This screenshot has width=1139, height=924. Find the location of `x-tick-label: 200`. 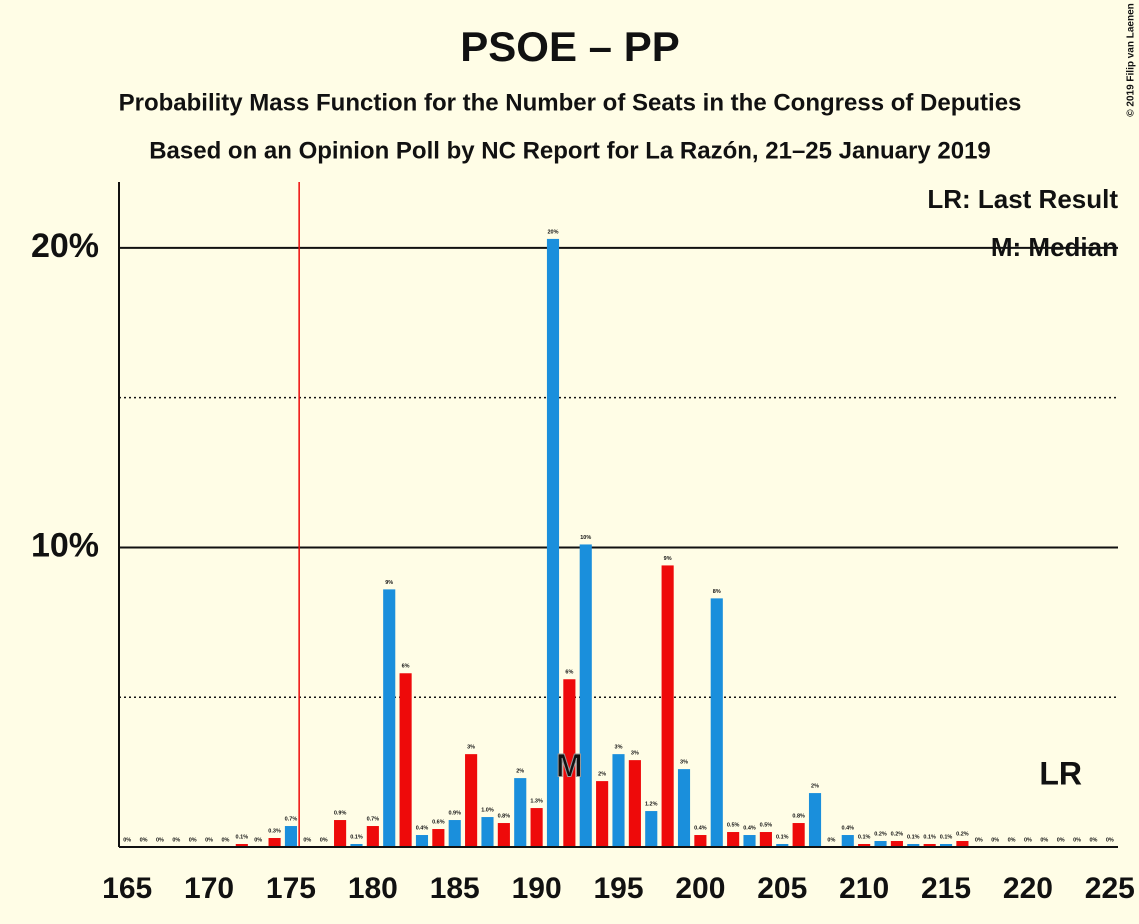

x-tick-label: 200 is located at coordinates (700, 888).